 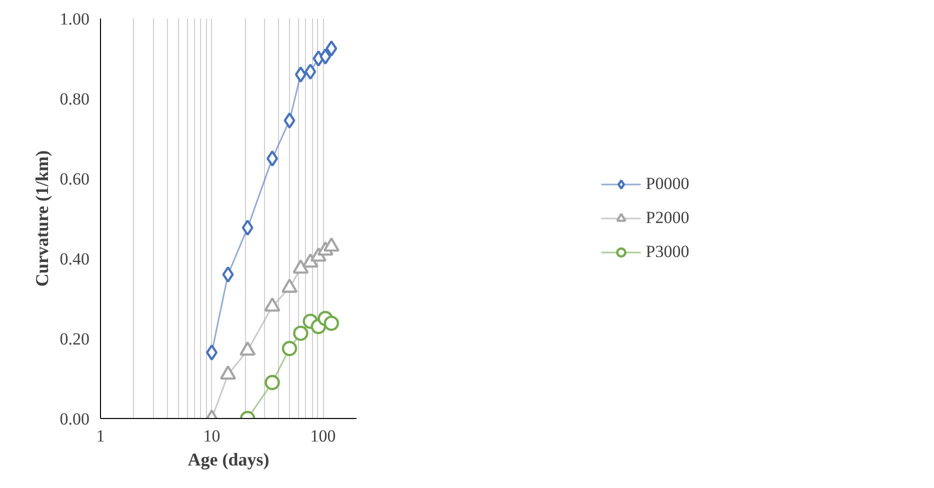 I want to click on legend-label: P0000, so click(x=668, y=184).